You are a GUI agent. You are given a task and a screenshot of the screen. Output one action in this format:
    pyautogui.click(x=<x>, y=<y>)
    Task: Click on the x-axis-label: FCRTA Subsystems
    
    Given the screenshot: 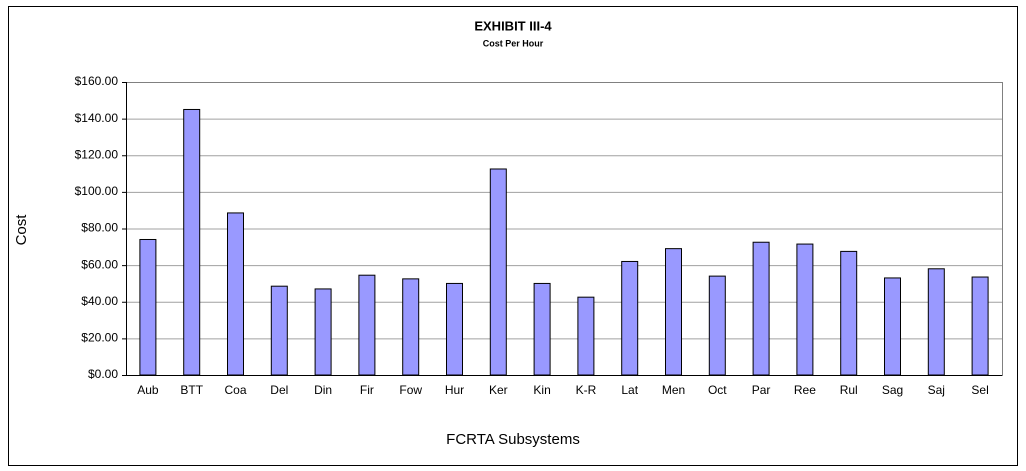 What is the action you would take?
    pyautogui.click(x=513, y=439)
    